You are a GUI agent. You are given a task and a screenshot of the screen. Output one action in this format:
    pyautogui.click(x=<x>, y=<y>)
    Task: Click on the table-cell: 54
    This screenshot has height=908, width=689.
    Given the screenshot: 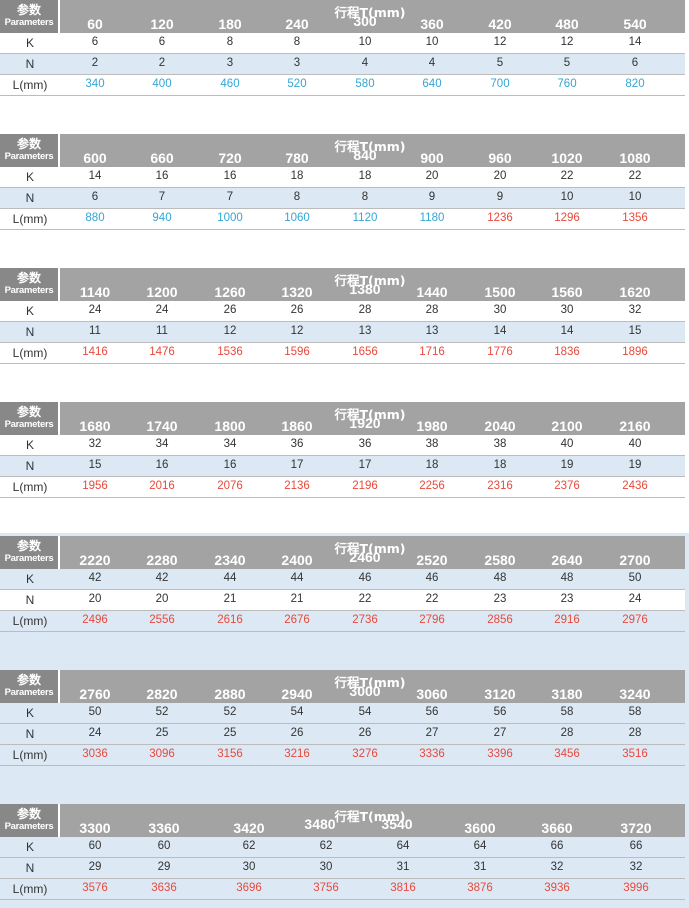 What is the action you would take?
    pyautogui.click(x=297, y=712)
    